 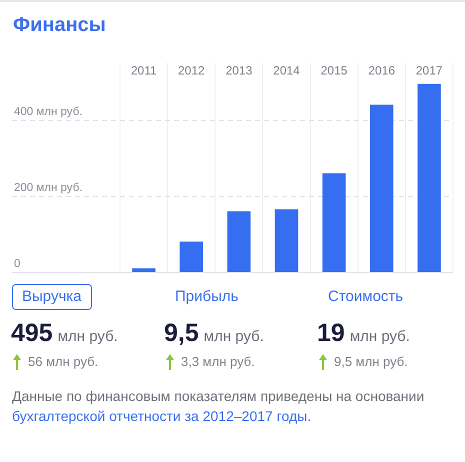 What do you see at coordinates (334, 71) in the screenshot?
I see `x-tick-label: 2015` at bounding box center [334, 71].